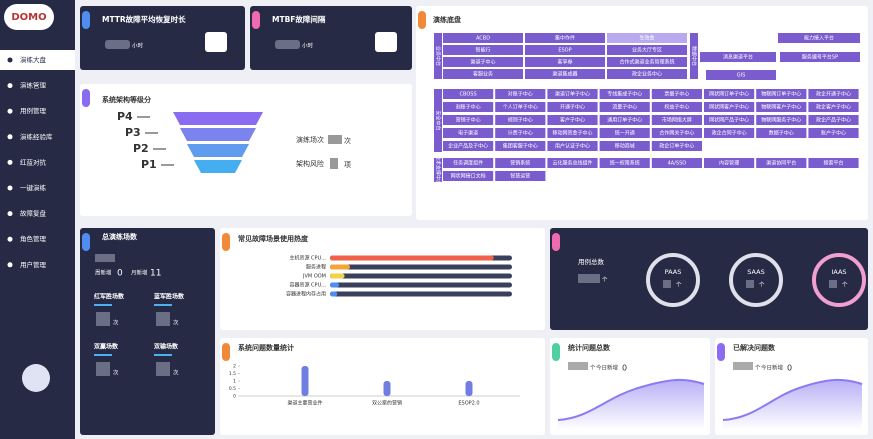  I want to click on menu-item: 用户管理, so click(33, 264).